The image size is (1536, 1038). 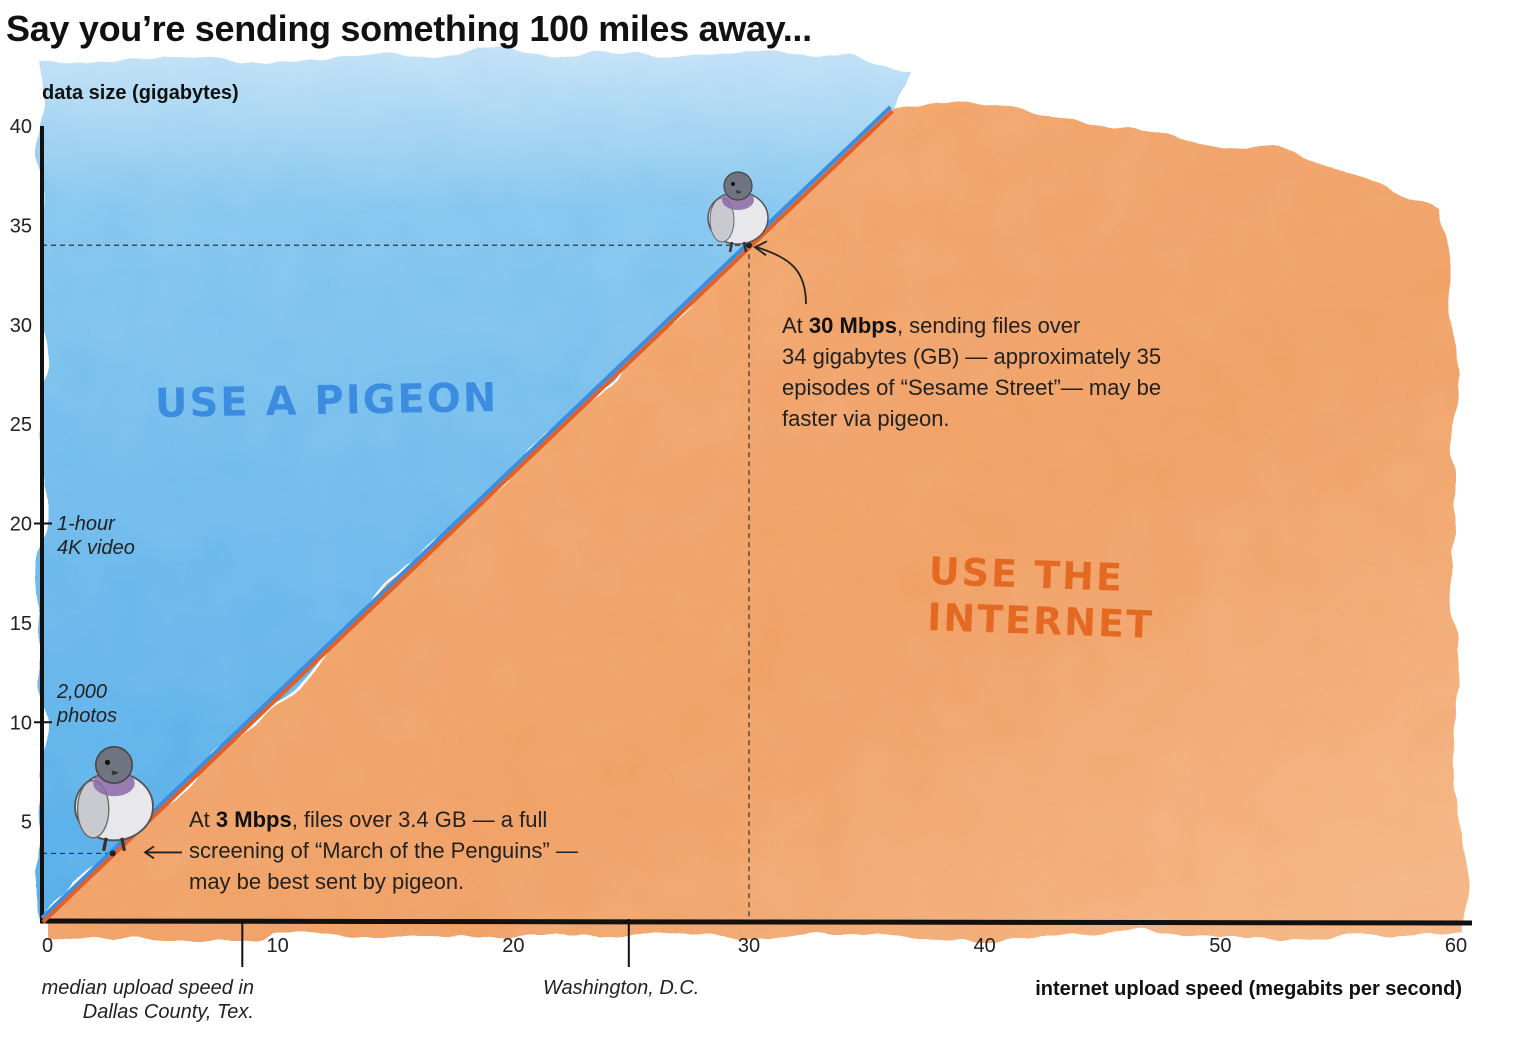 I want to click on use-internet-label-line1: USE THE, so click(x=1026, y=574).